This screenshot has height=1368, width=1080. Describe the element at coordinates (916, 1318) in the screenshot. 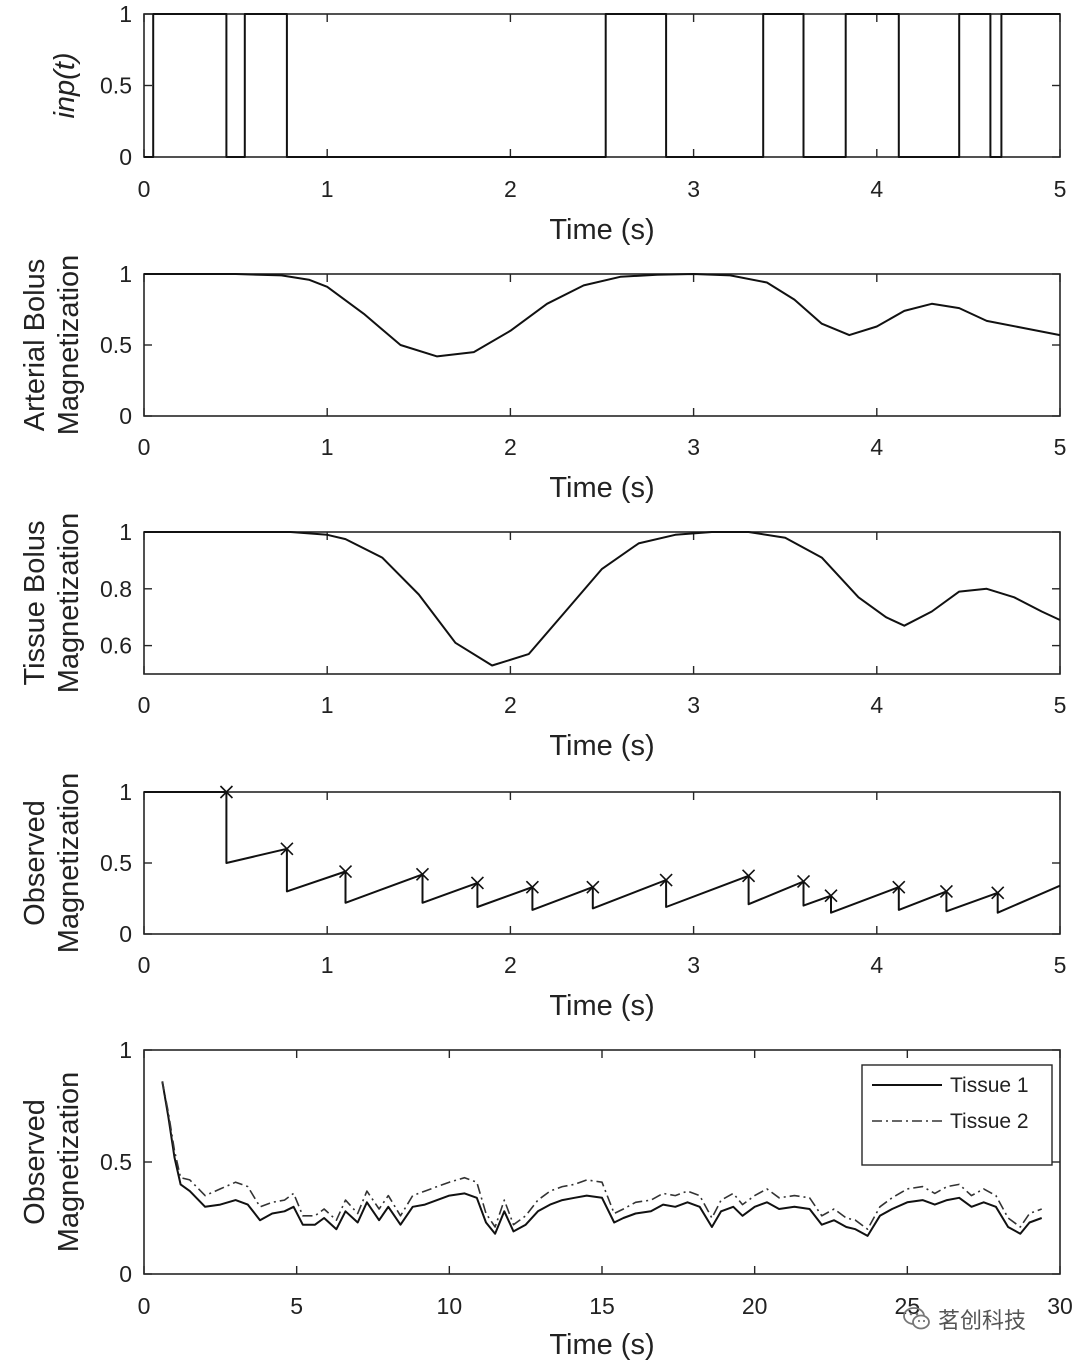

I see `wechat-icon` at that location.